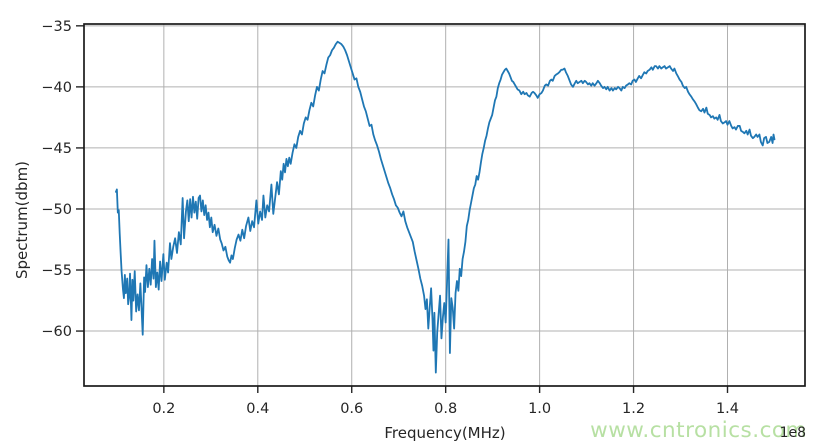  What do you see at coordinates (351, 409) in the screenshot?
I see `x-tick-label: 0.6` at bounding box center [351, 409].